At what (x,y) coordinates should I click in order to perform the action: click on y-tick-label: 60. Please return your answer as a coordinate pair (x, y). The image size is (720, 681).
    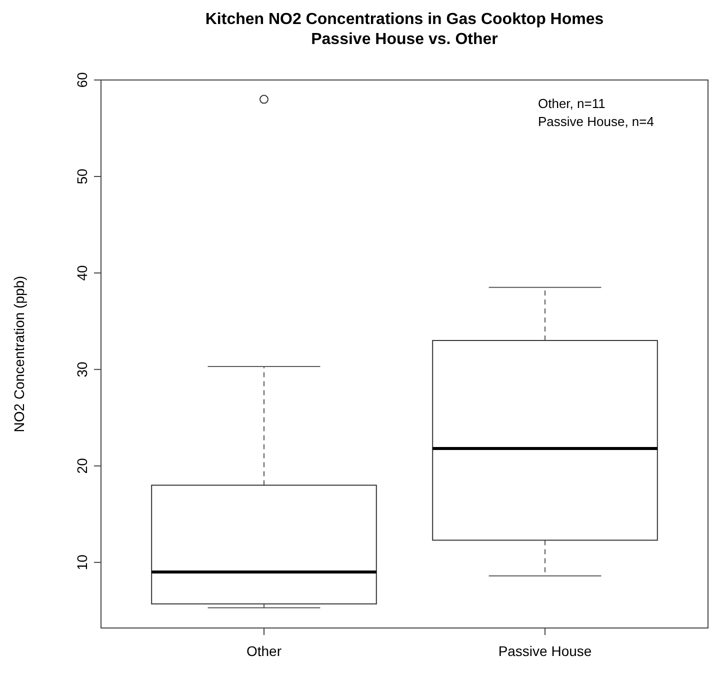
    Looking at the image, I should click on (82, 80).